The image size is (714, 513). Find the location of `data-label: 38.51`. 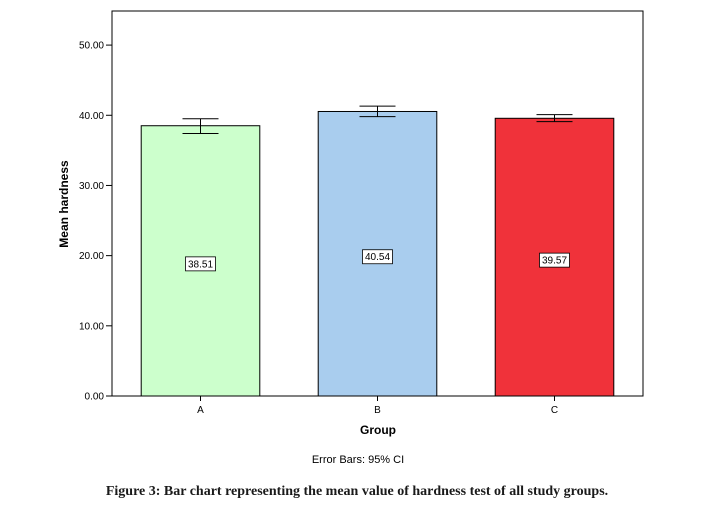

data-label: 38.51 is located at coordinates (200, 264).